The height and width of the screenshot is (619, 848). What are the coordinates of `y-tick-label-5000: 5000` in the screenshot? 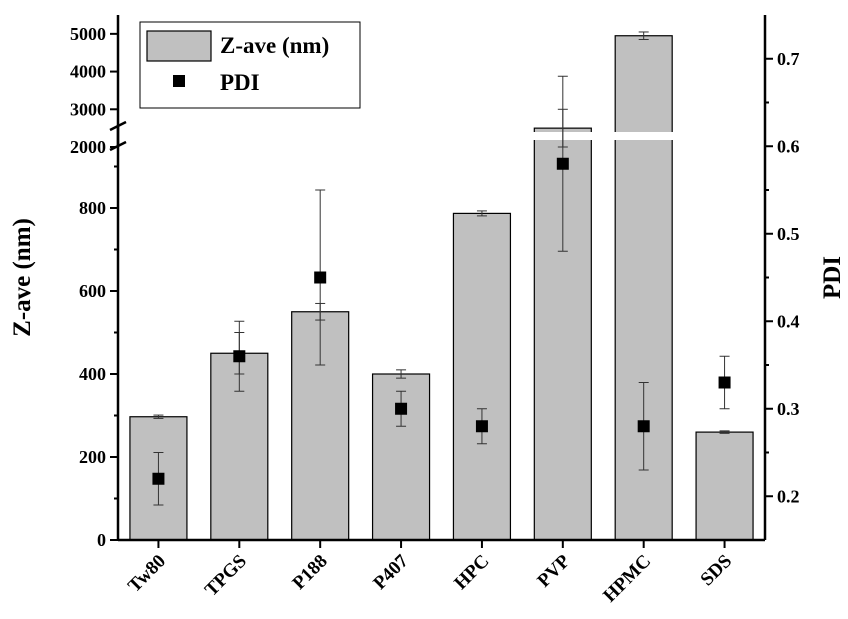 It's located at (88, 34).